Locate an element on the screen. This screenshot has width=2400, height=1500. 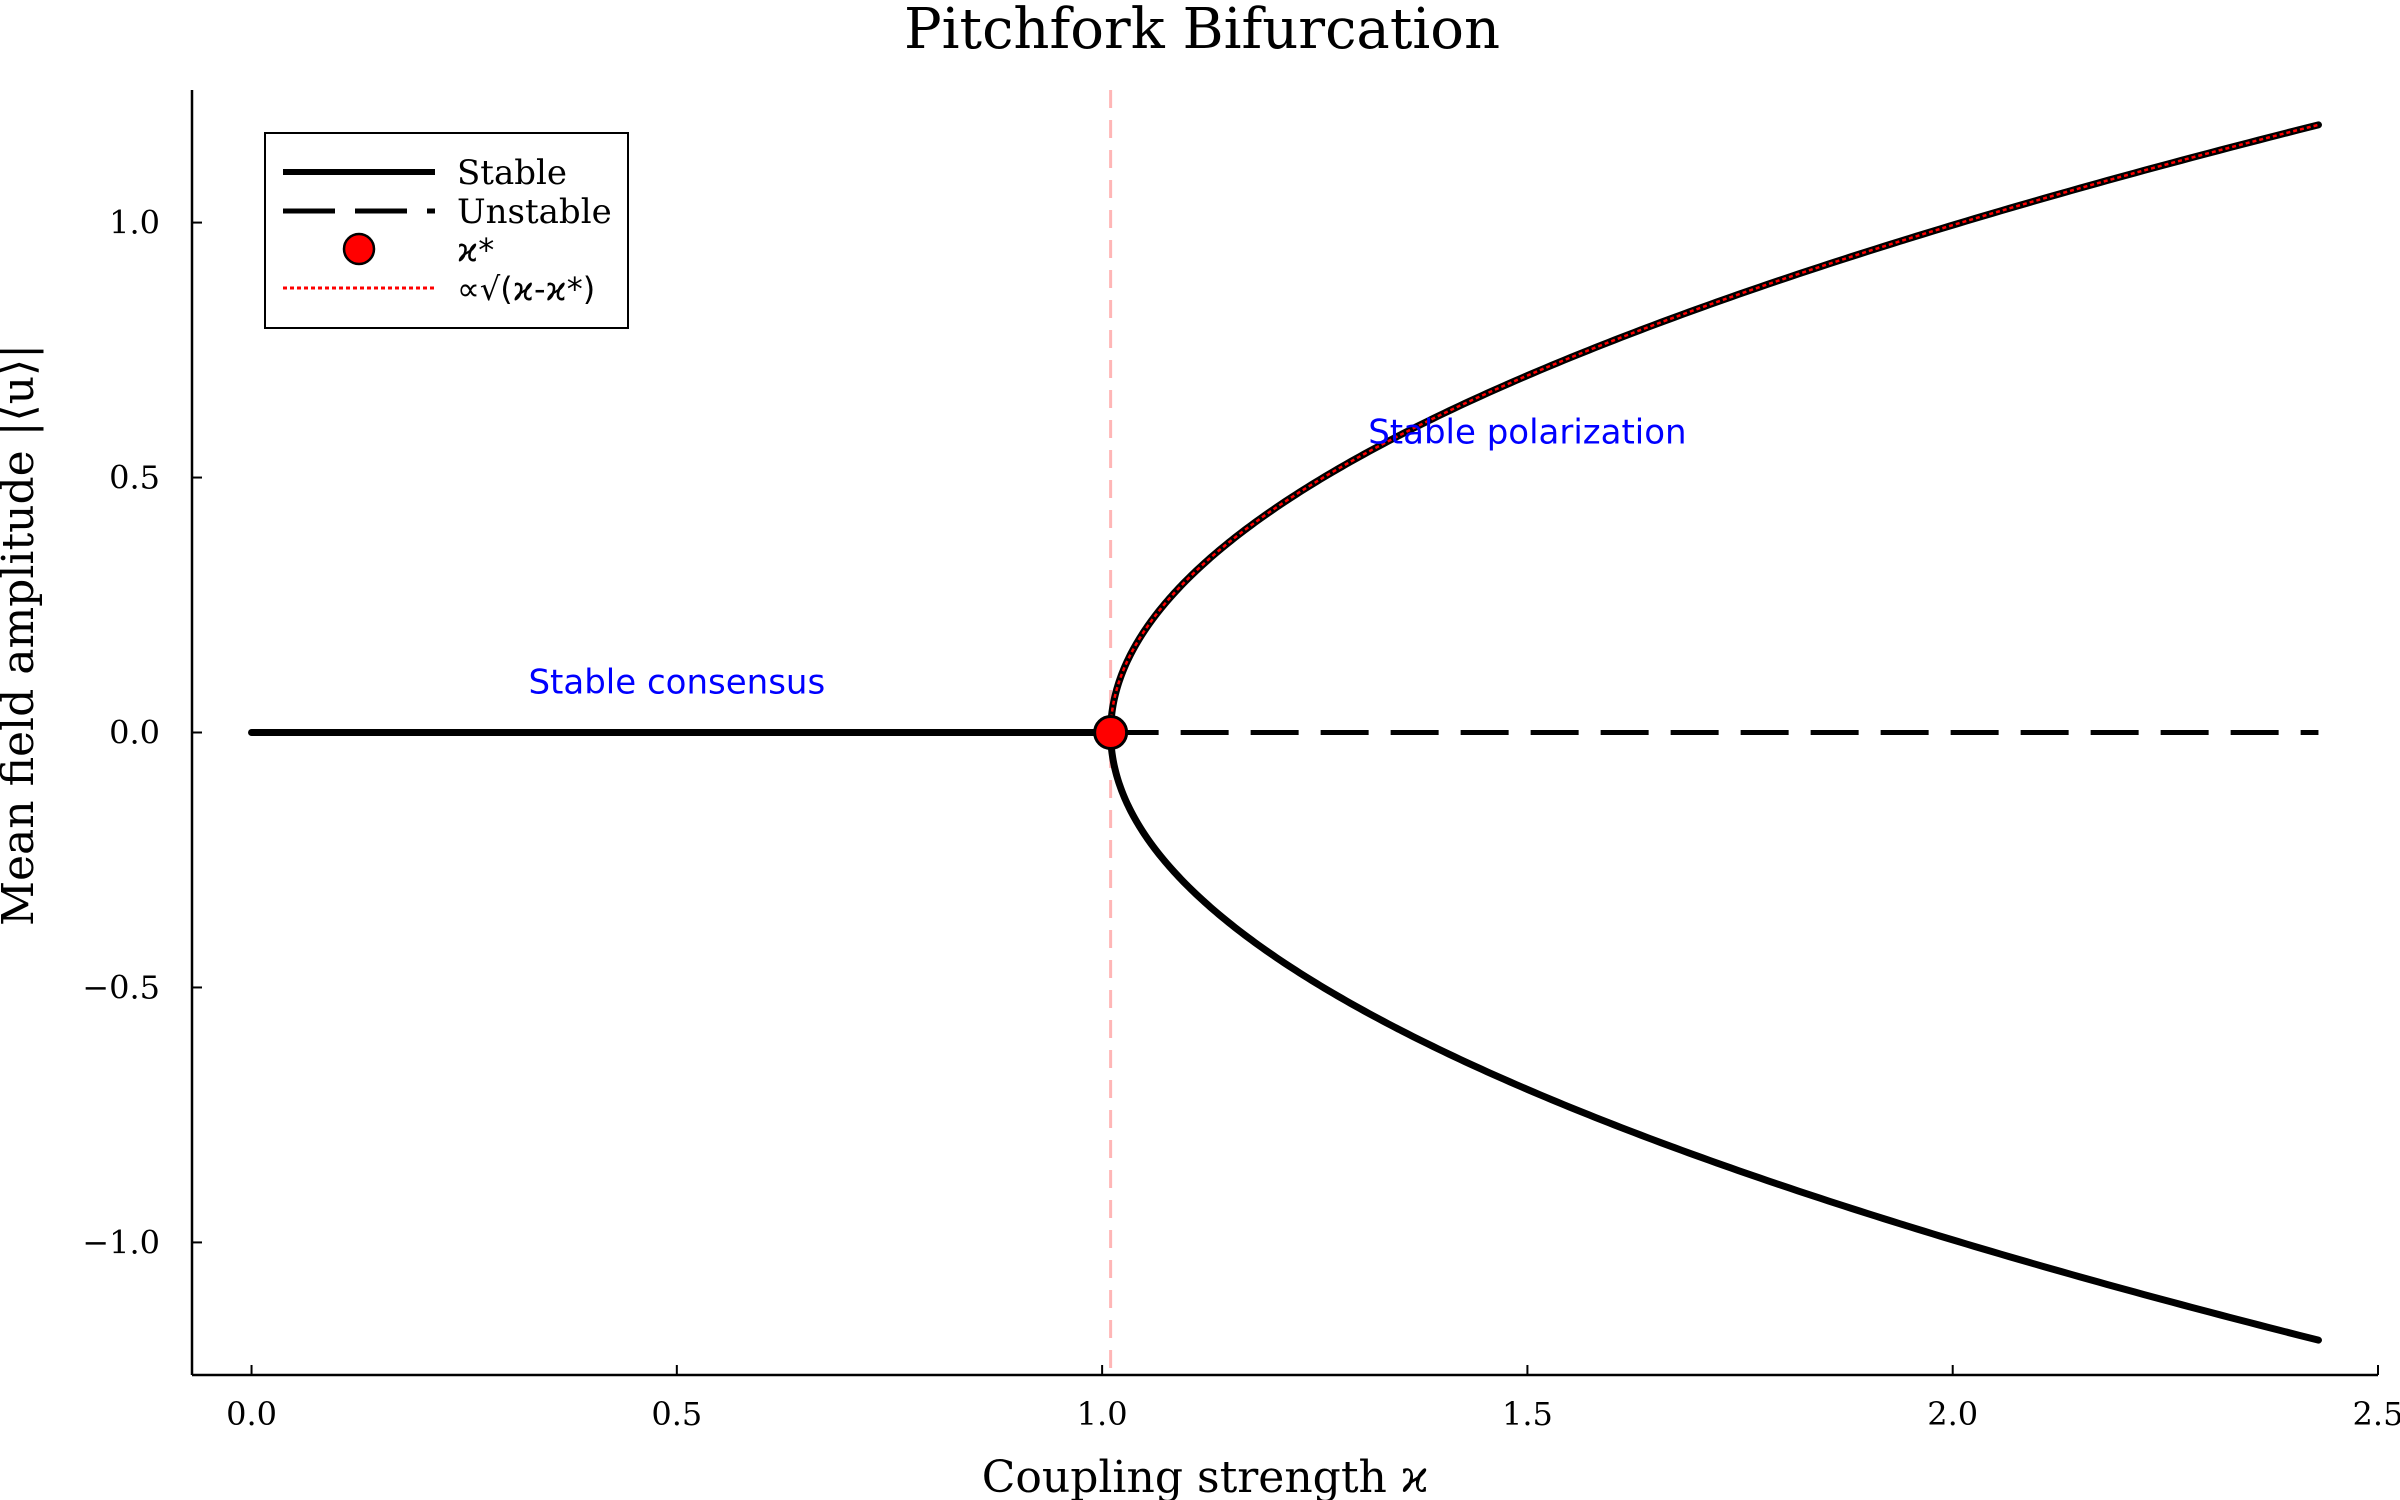
legend-swatch-critical-point is located at coordinates (359, 249).